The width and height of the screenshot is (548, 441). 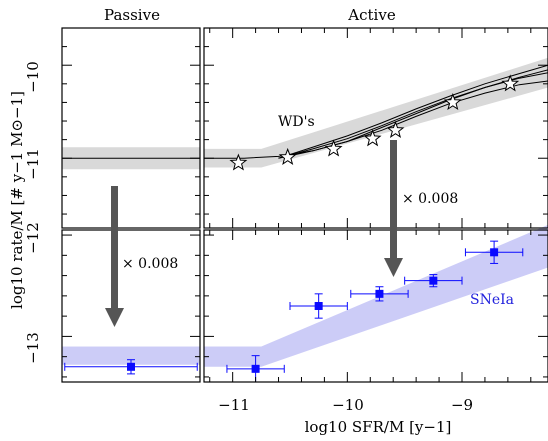 What do you see at coordinates (33, 238) in the screenshot?
I see `ytick-label: −12` at bounding box center [33, 238].